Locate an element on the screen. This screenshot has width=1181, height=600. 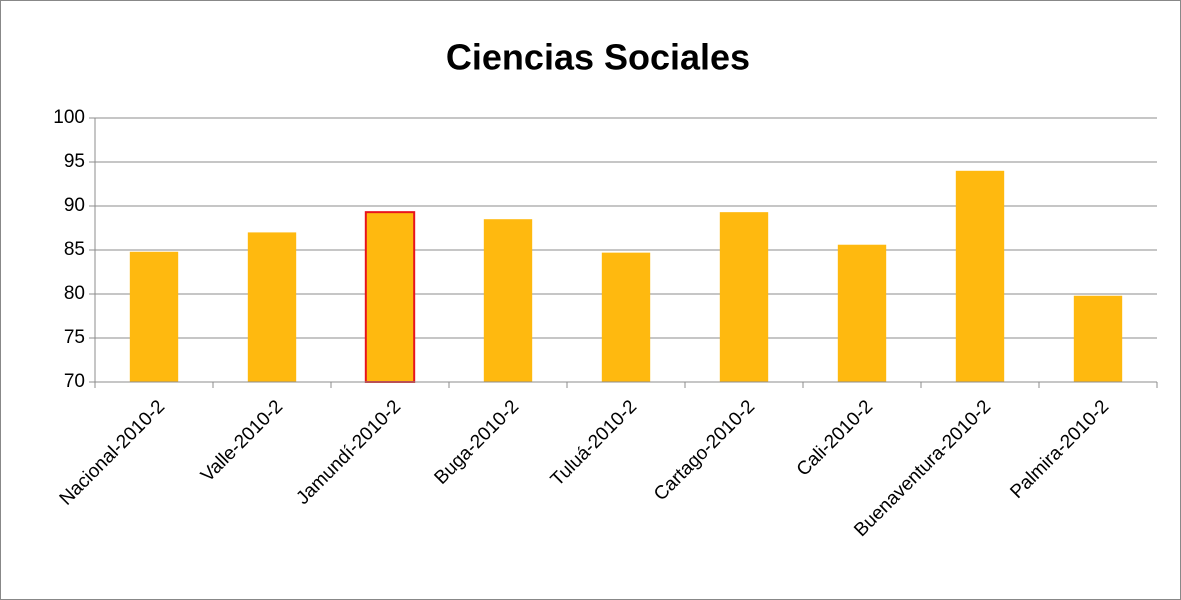
y-tick-label: 90 is located at coordinates (74, 205).